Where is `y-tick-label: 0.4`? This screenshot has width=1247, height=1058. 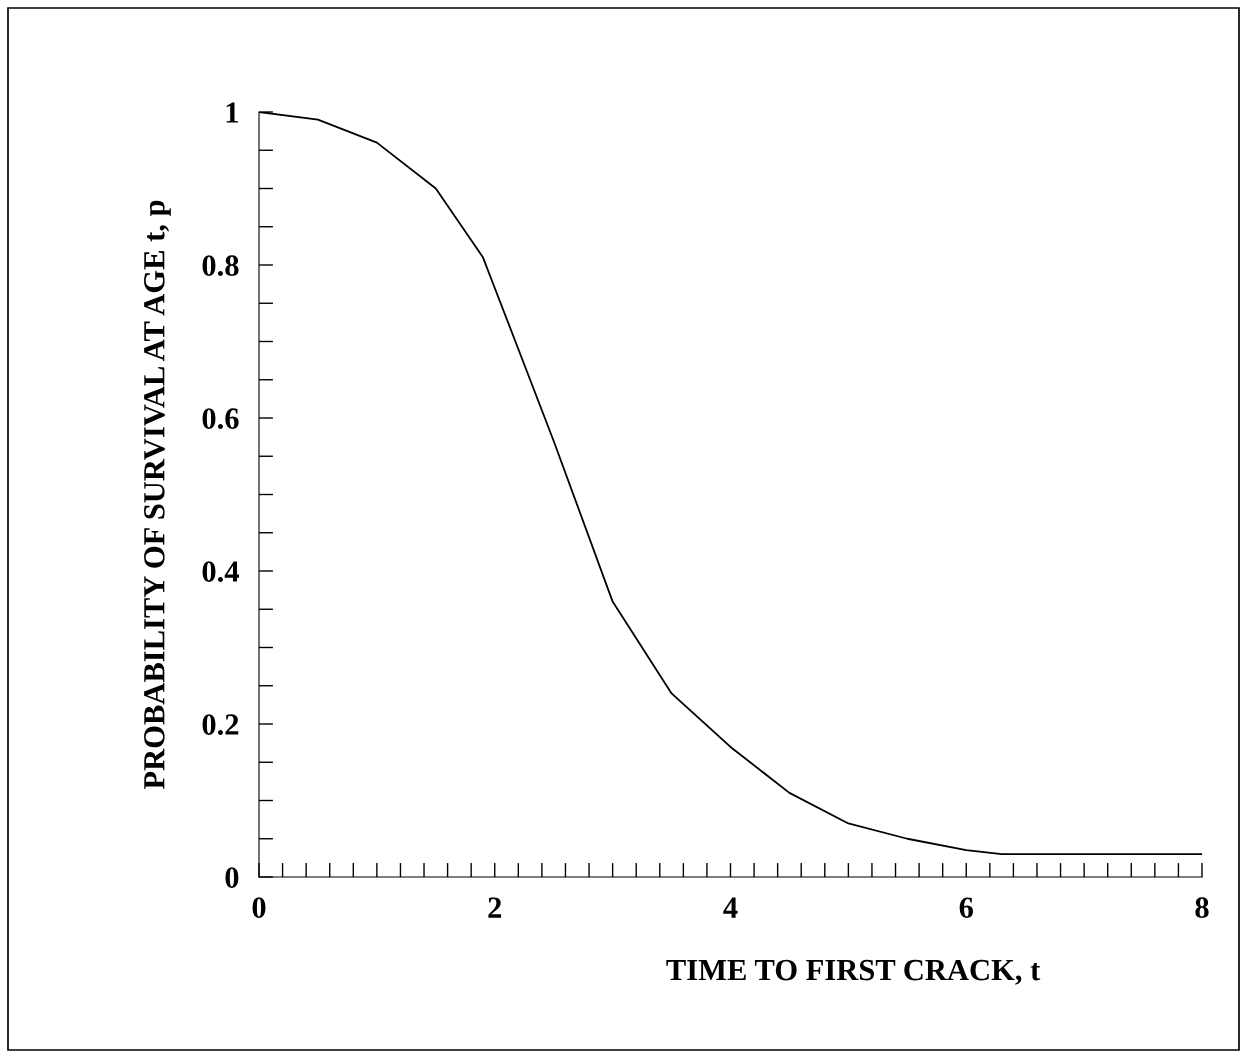
y-tick-label: 0.4 is located at coordinates (220, 572).